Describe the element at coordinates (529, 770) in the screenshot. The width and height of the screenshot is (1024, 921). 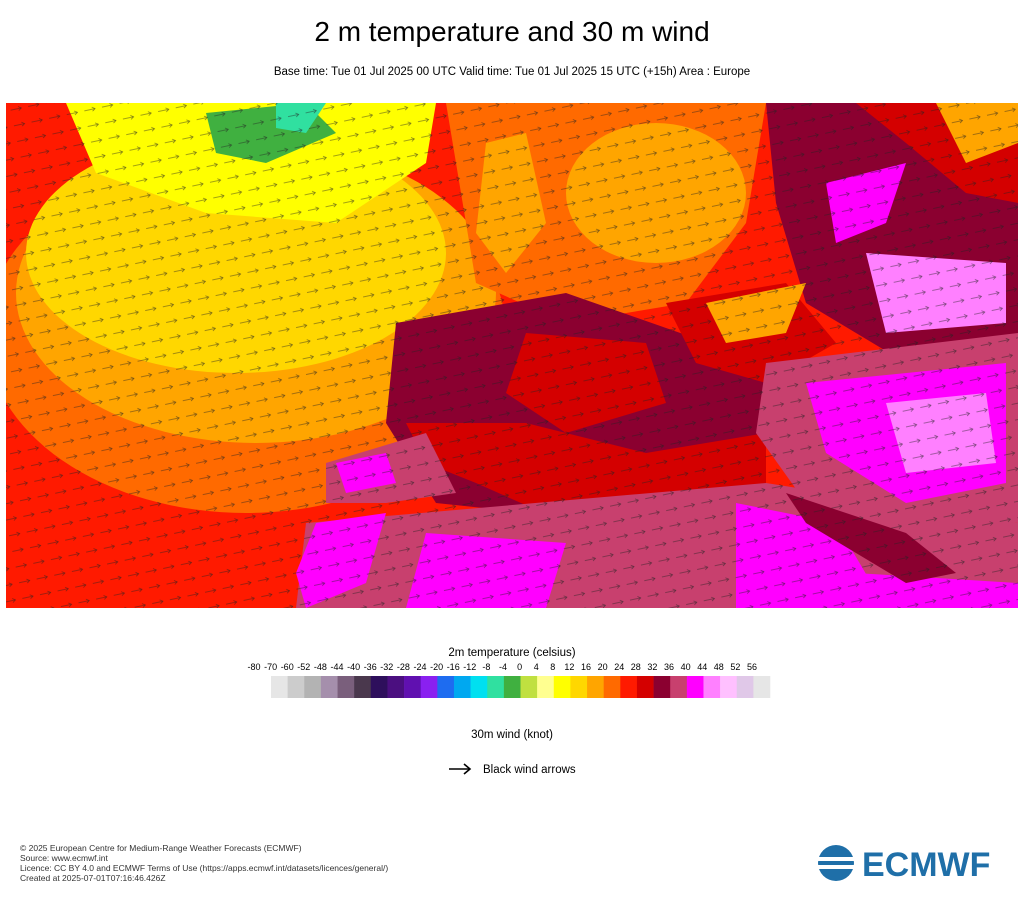
I see `wind-label: Black wind arrows` at that location.